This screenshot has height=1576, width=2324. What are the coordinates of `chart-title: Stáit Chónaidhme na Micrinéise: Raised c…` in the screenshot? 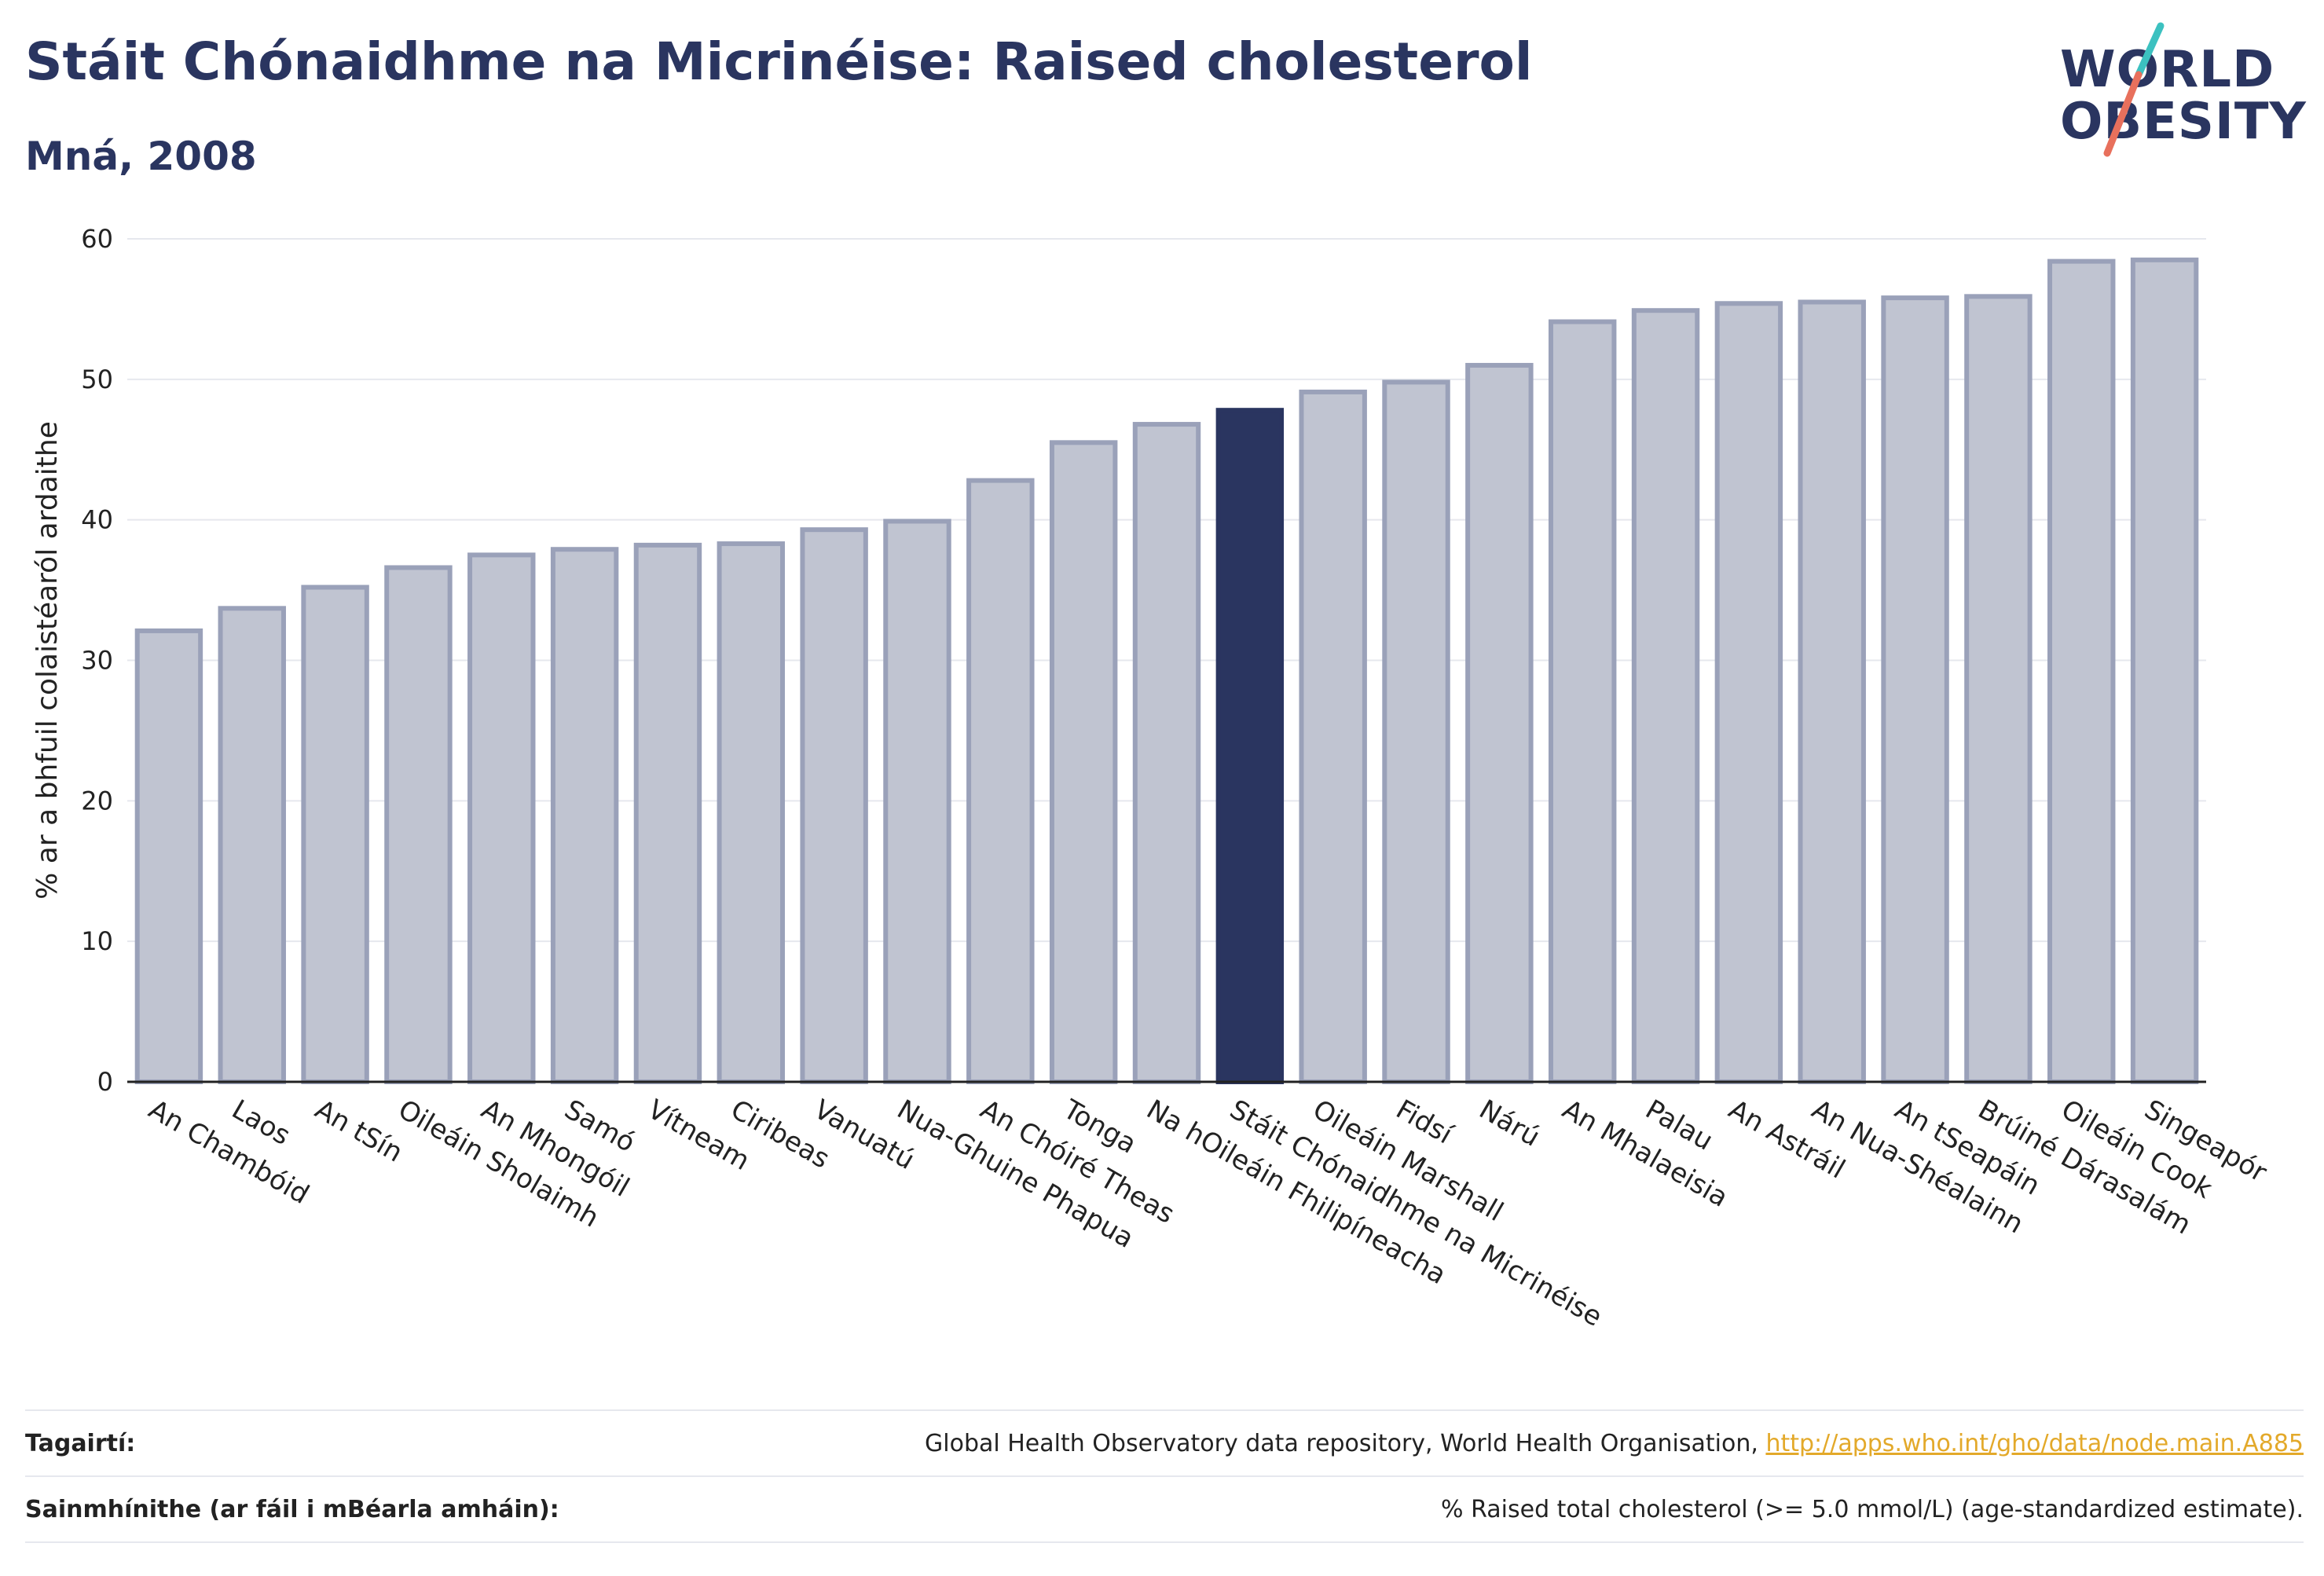 It's located at (779, 61).